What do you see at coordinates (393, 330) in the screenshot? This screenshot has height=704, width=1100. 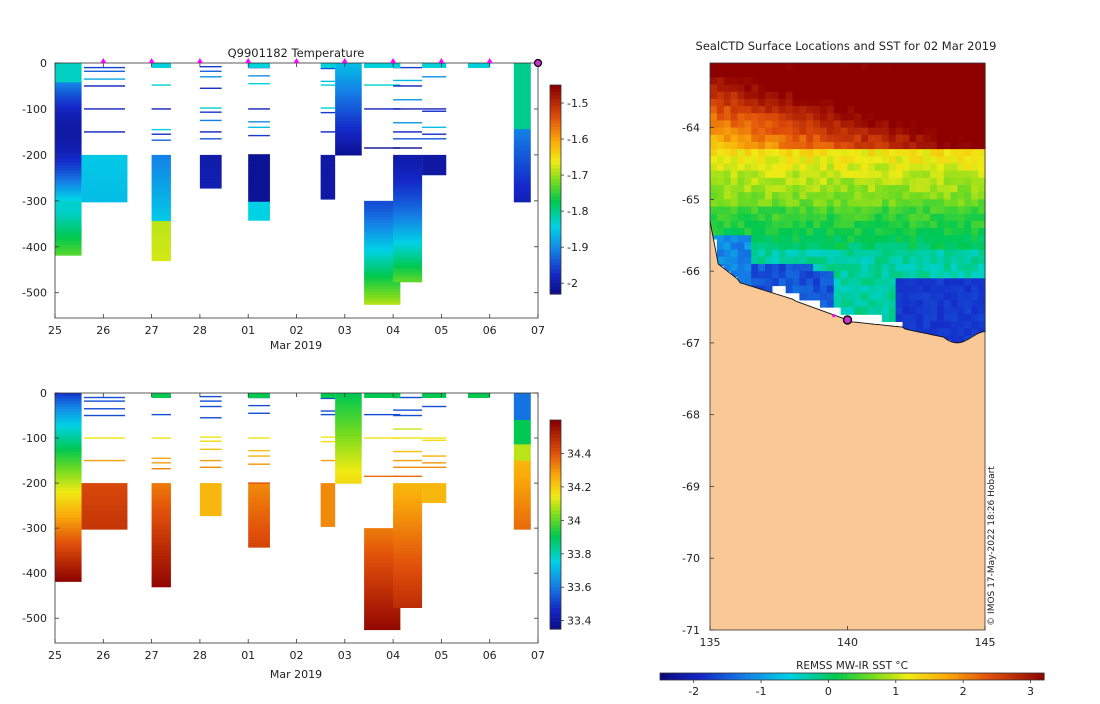 I see `x-tick-label: 04` at bounding box center [393, 330].